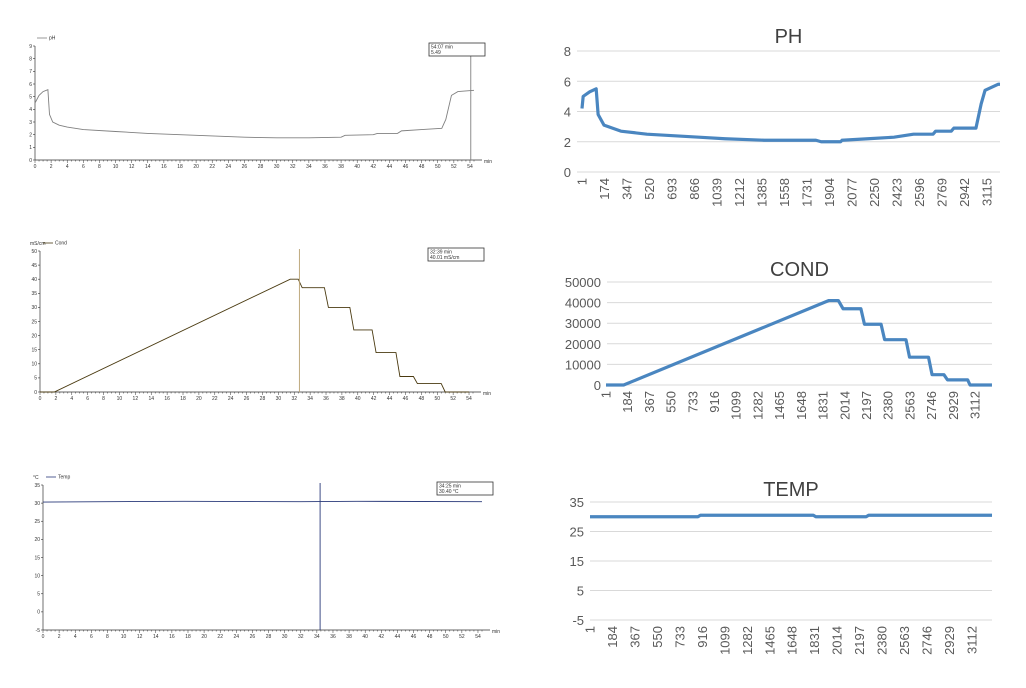 The image size is (1026, 688). I want to click on x-tick-label: 54, so click(470, 167).